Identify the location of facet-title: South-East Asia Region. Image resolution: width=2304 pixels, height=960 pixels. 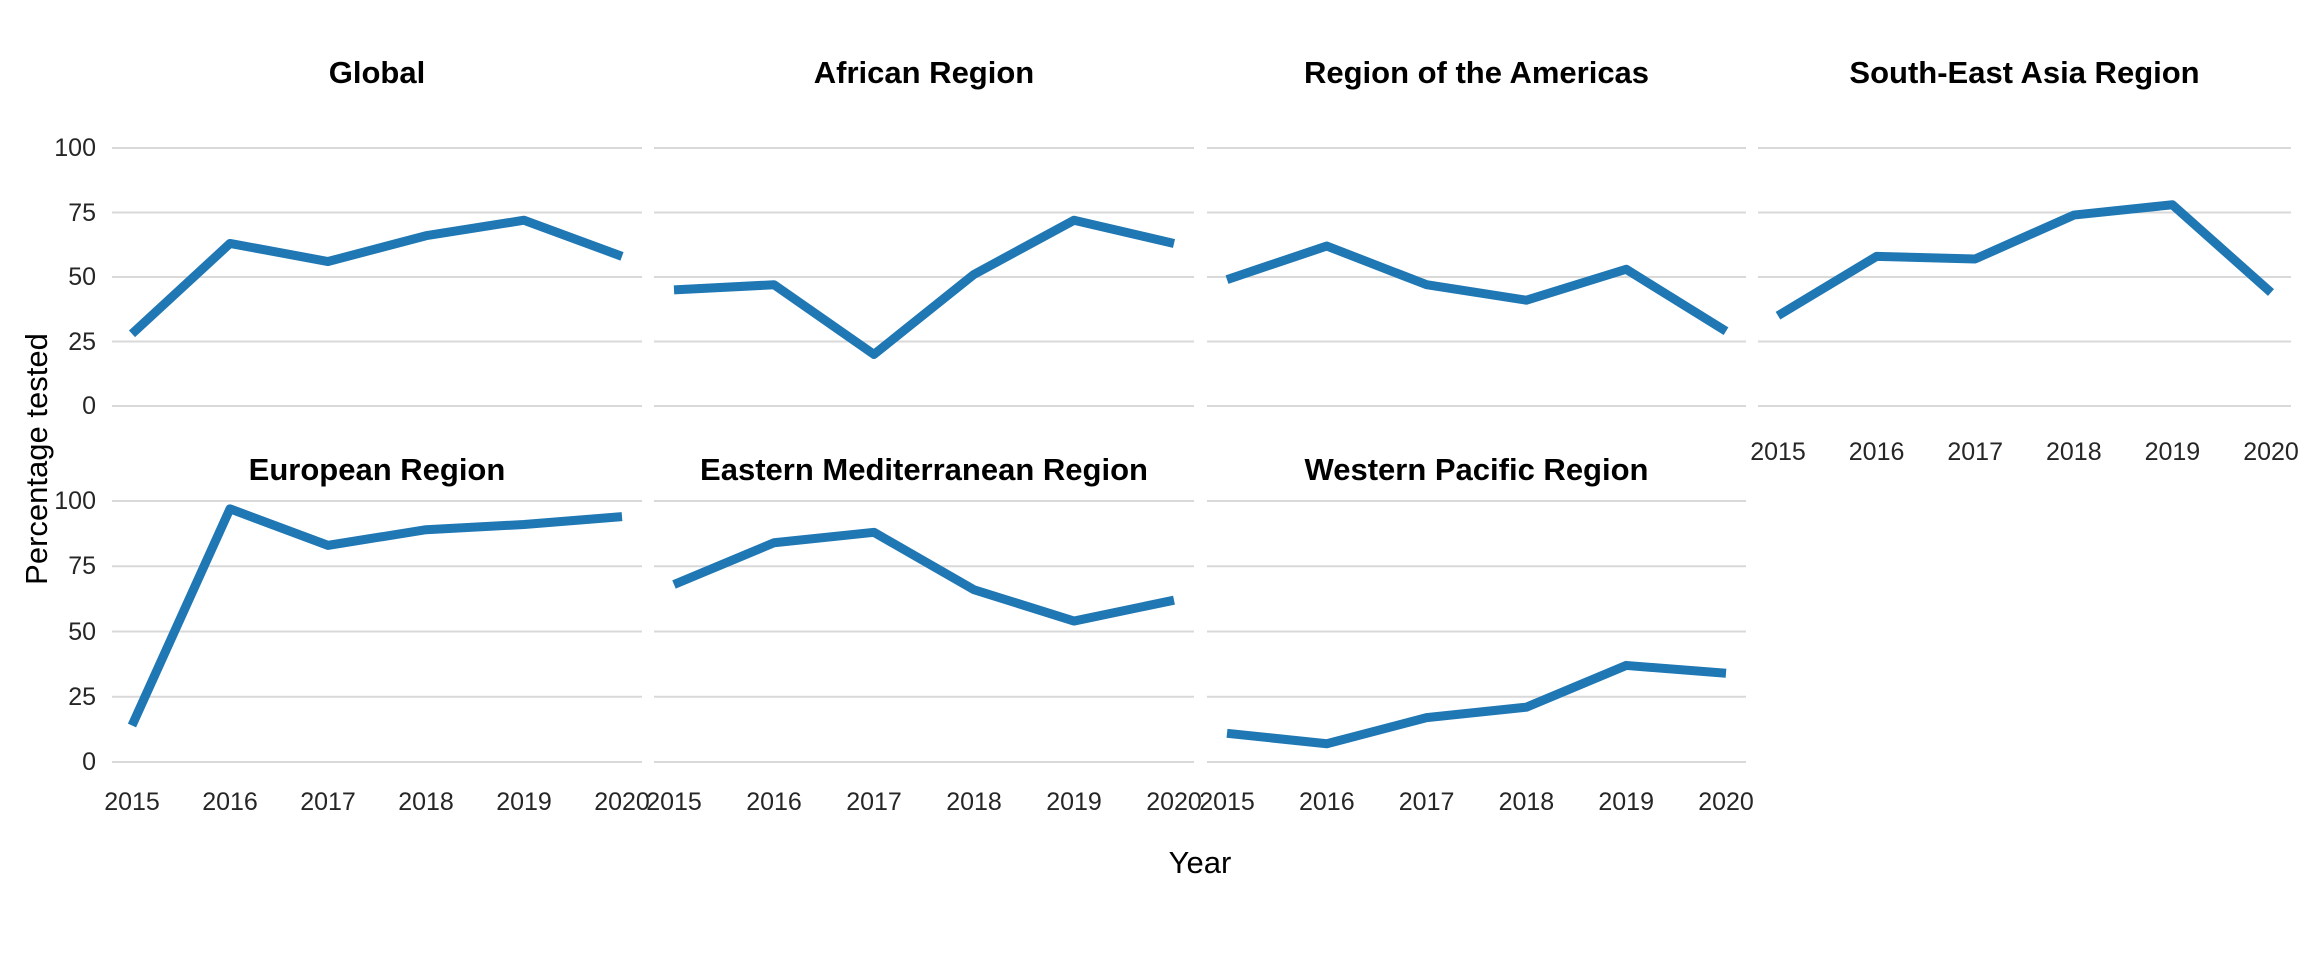
(2024, 72).